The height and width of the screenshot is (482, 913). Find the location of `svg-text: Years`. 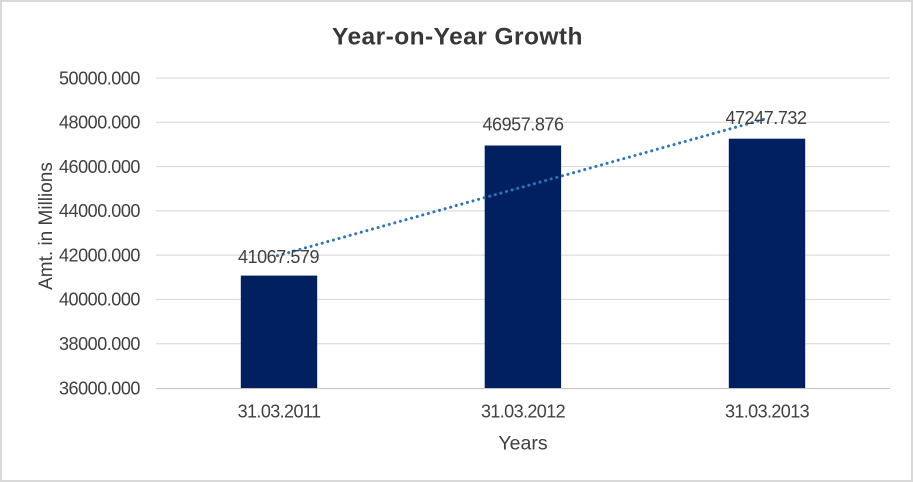

svg-text: Years is located at coordinates (522, 444).